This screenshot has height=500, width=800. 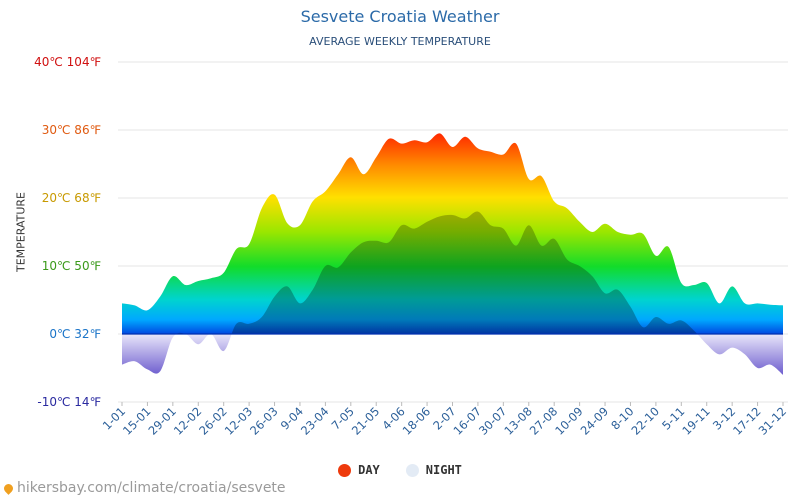 I want to click on night-series-negative-area, so click(x=452, y=354).